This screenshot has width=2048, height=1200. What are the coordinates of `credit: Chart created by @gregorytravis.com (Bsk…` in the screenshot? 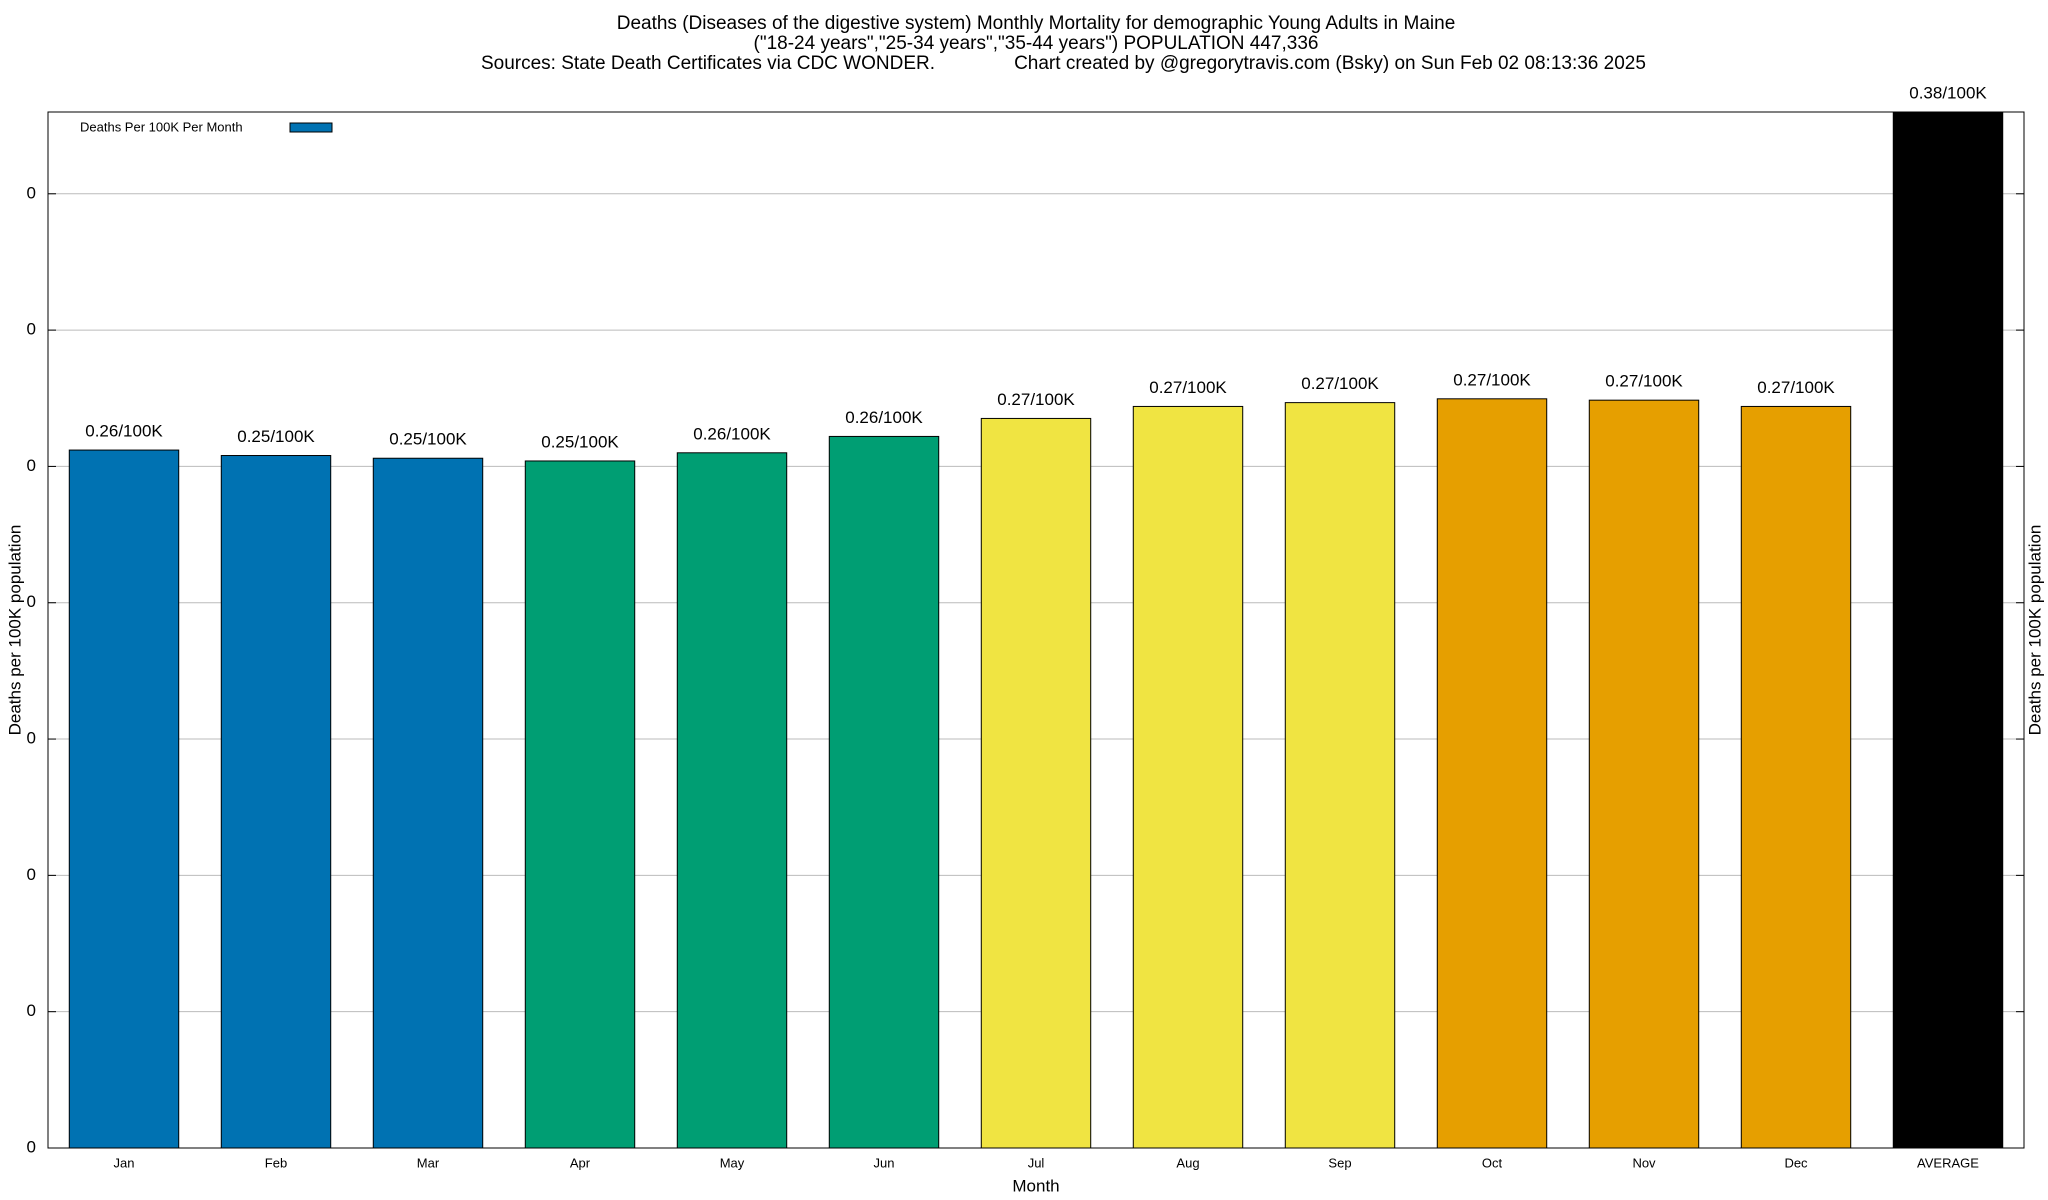 It's located at (1330, 63).